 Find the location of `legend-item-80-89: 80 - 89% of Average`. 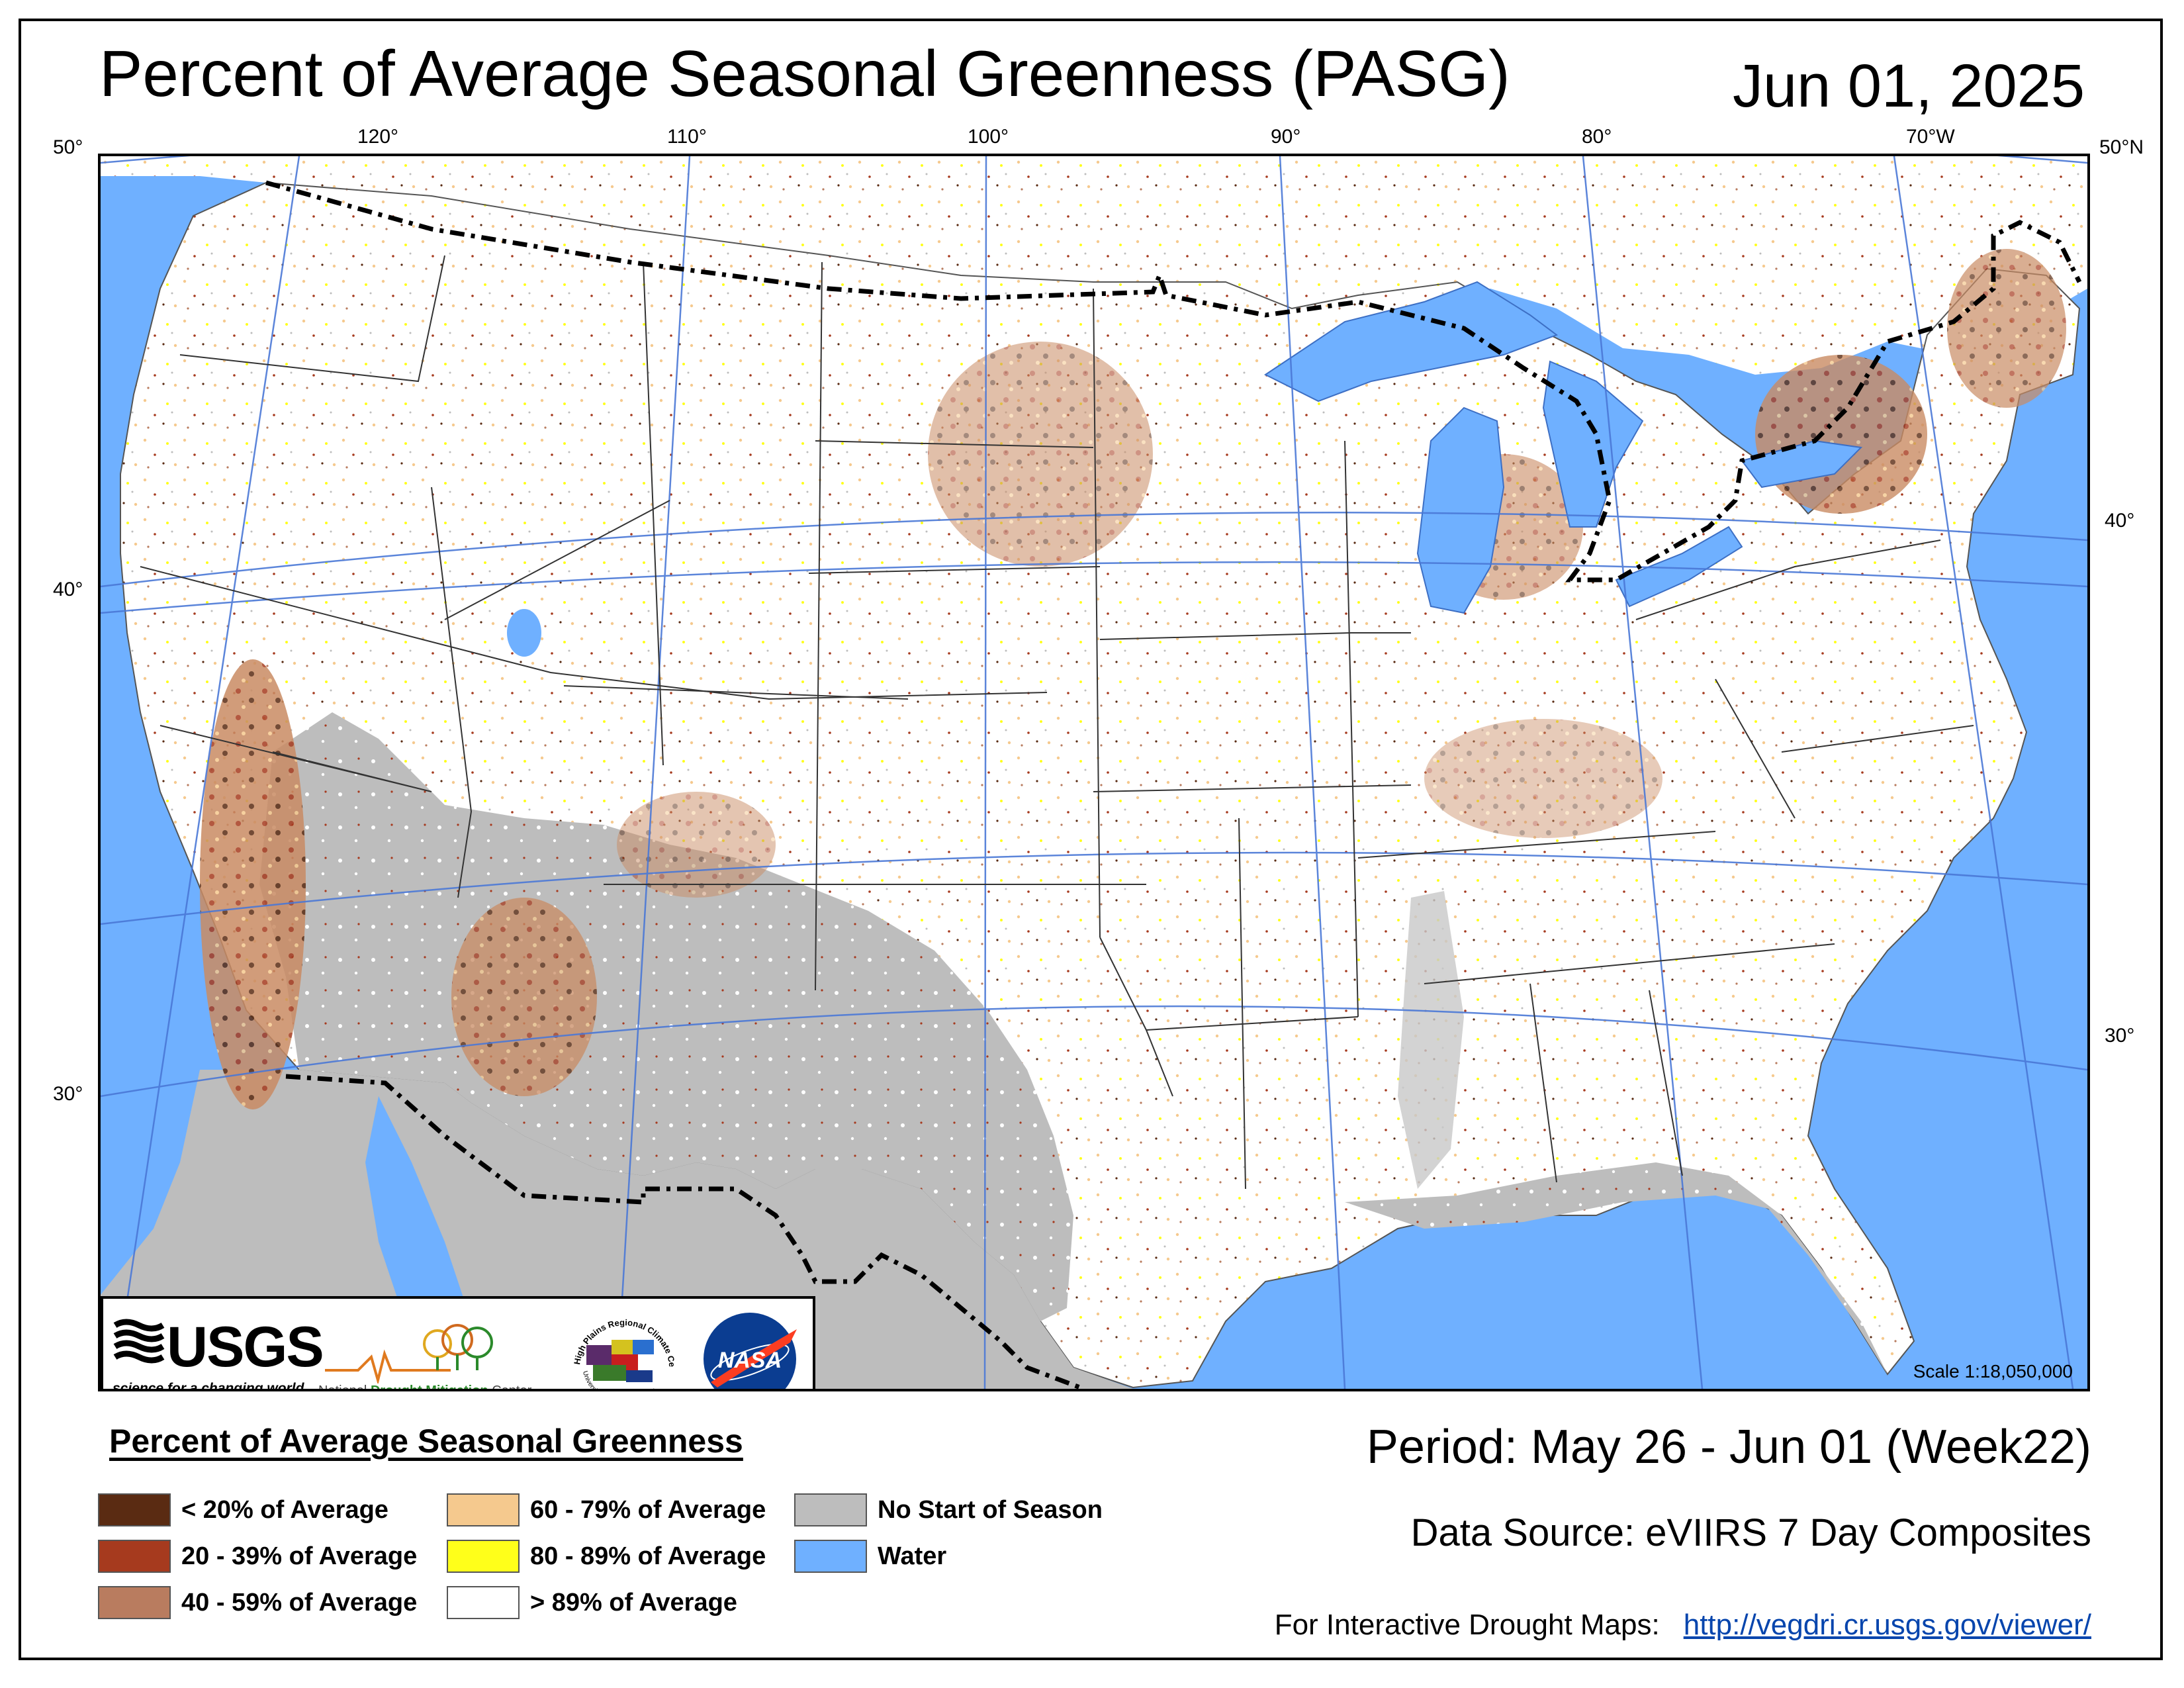

legend-item-80-89: 80 - 89% of Average is located at coordinates (606, 1556).